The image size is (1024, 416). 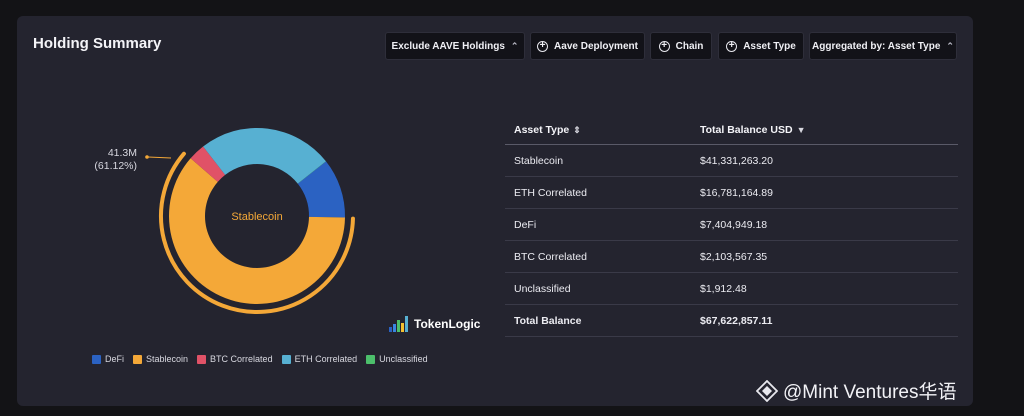 What do you see at coordinates (403, 359) in the screenshot?
I see `legend-label: Unclassified` at bounding box center [403, 359].